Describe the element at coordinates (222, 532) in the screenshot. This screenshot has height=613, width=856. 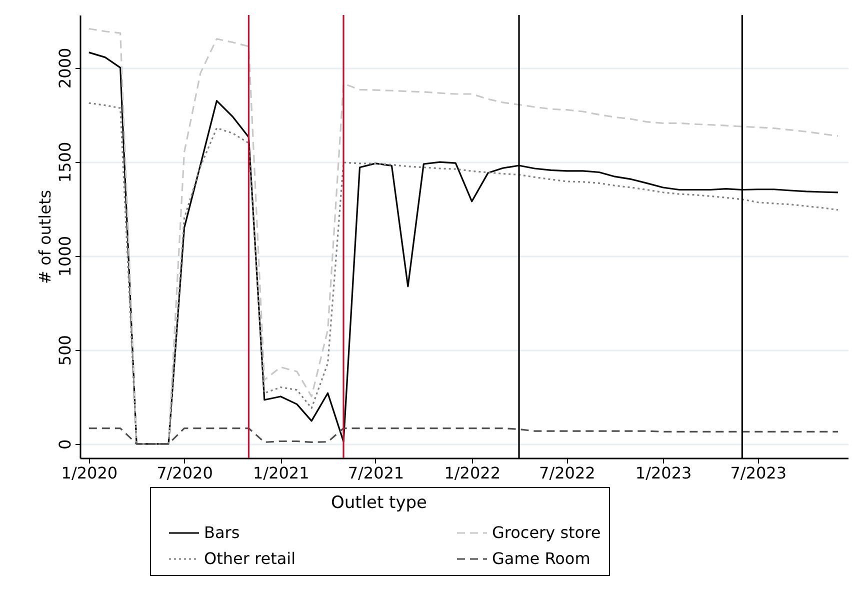
I see `legend-label: Bars` at that location.